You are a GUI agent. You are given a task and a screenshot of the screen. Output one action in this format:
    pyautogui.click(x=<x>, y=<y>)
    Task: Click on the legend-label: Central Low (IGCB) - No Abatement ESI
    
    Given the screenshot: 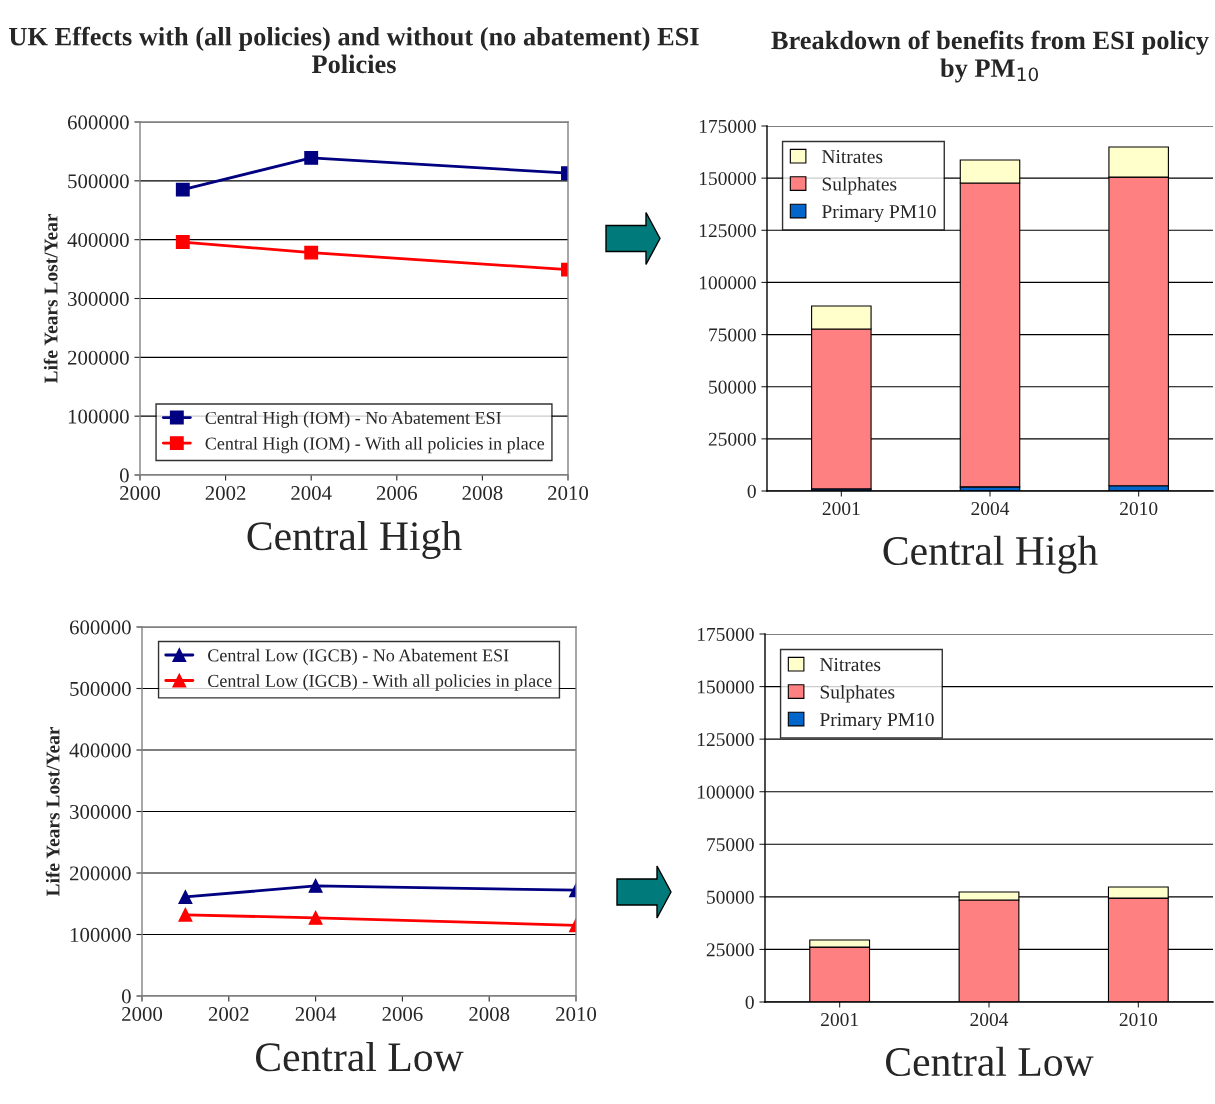 What is the action you would take?
    pyautogui.click(x=358, y=657)
    